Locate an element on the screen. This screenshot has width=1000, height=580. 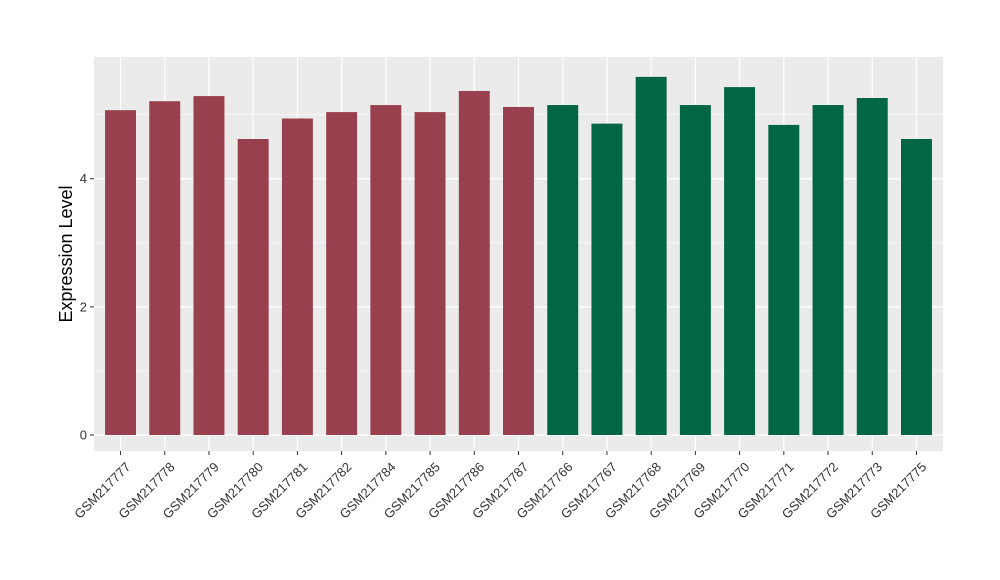
bar-GSM217769 is located at coordinates (695, 270).